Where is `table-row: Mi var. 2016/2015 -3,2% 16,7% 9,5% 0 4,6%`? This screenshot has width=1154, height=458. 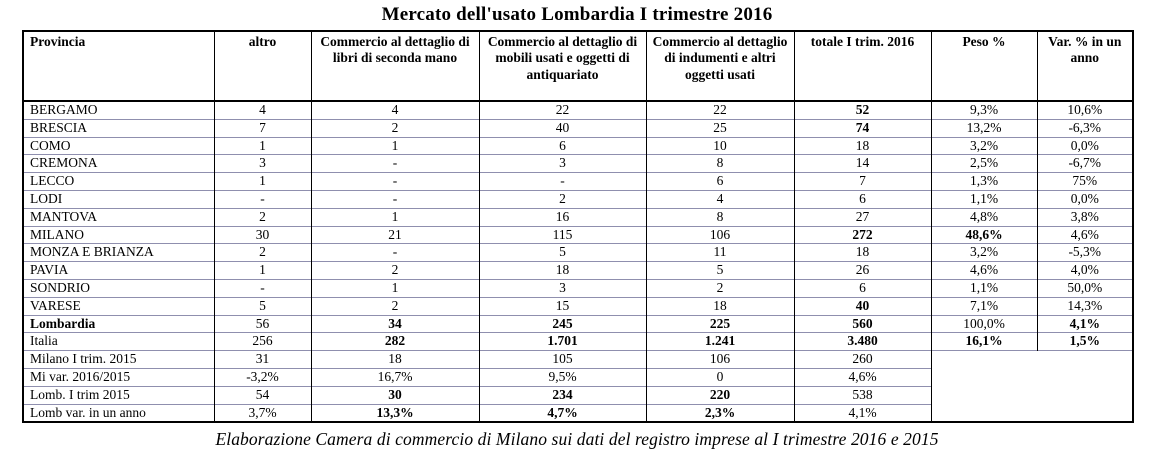 table-row: Mi var. 2016/2015 -3,2% 16,7% 9,5% 0 4,6% is located at coordinates (577, 377).